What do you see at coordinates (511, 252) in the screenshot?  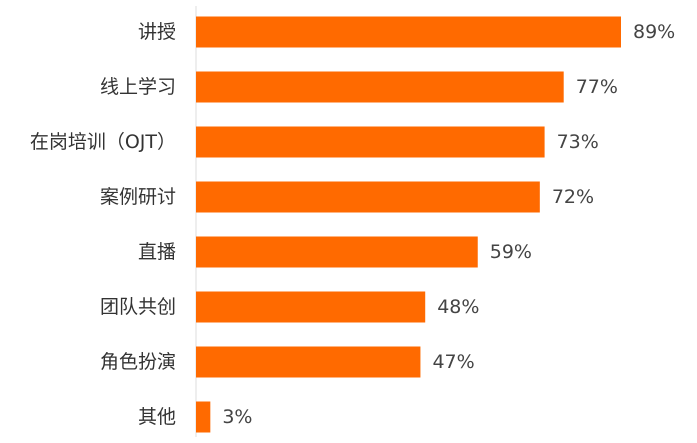 I see `value-label: 59%` at bounding box center [511, 252].